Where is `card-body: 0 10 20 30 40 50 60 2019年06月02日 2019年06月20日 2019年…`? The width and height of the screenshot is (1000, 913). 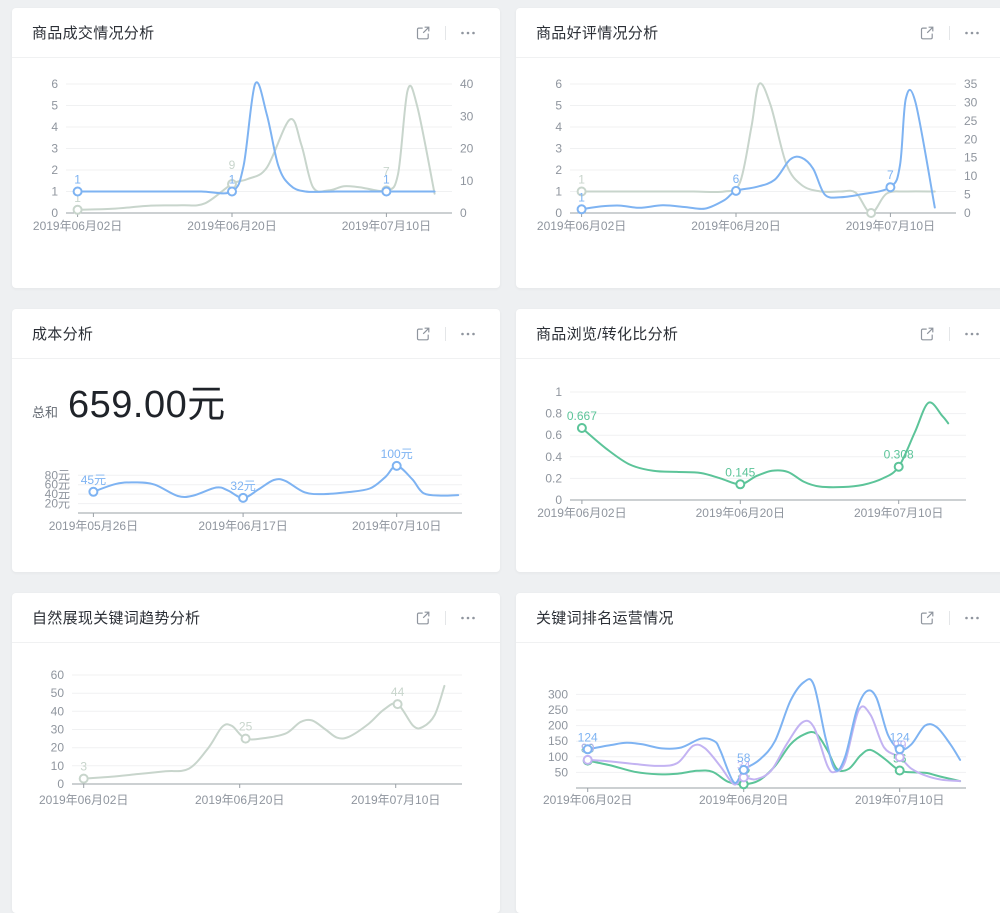 card-body: 0 10 20 30 40 50 60 2019年06月02日 2019年06月20日 2019年… is located at coordinates (256, 748).